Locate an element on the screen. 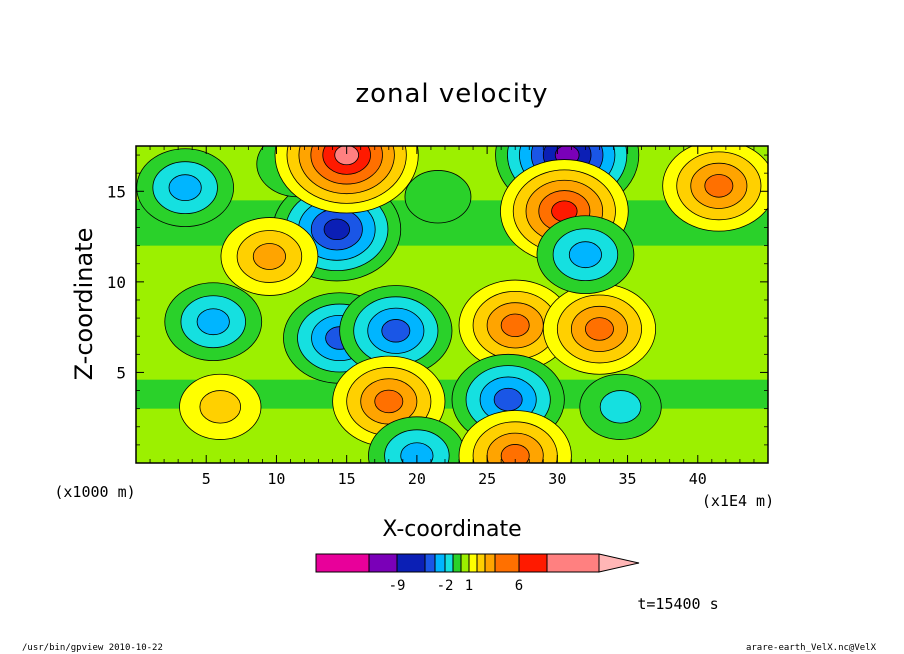 The width and height of the screenshot is (904, 654). time-label: t=15400 s is located at coordinates (677, 604).